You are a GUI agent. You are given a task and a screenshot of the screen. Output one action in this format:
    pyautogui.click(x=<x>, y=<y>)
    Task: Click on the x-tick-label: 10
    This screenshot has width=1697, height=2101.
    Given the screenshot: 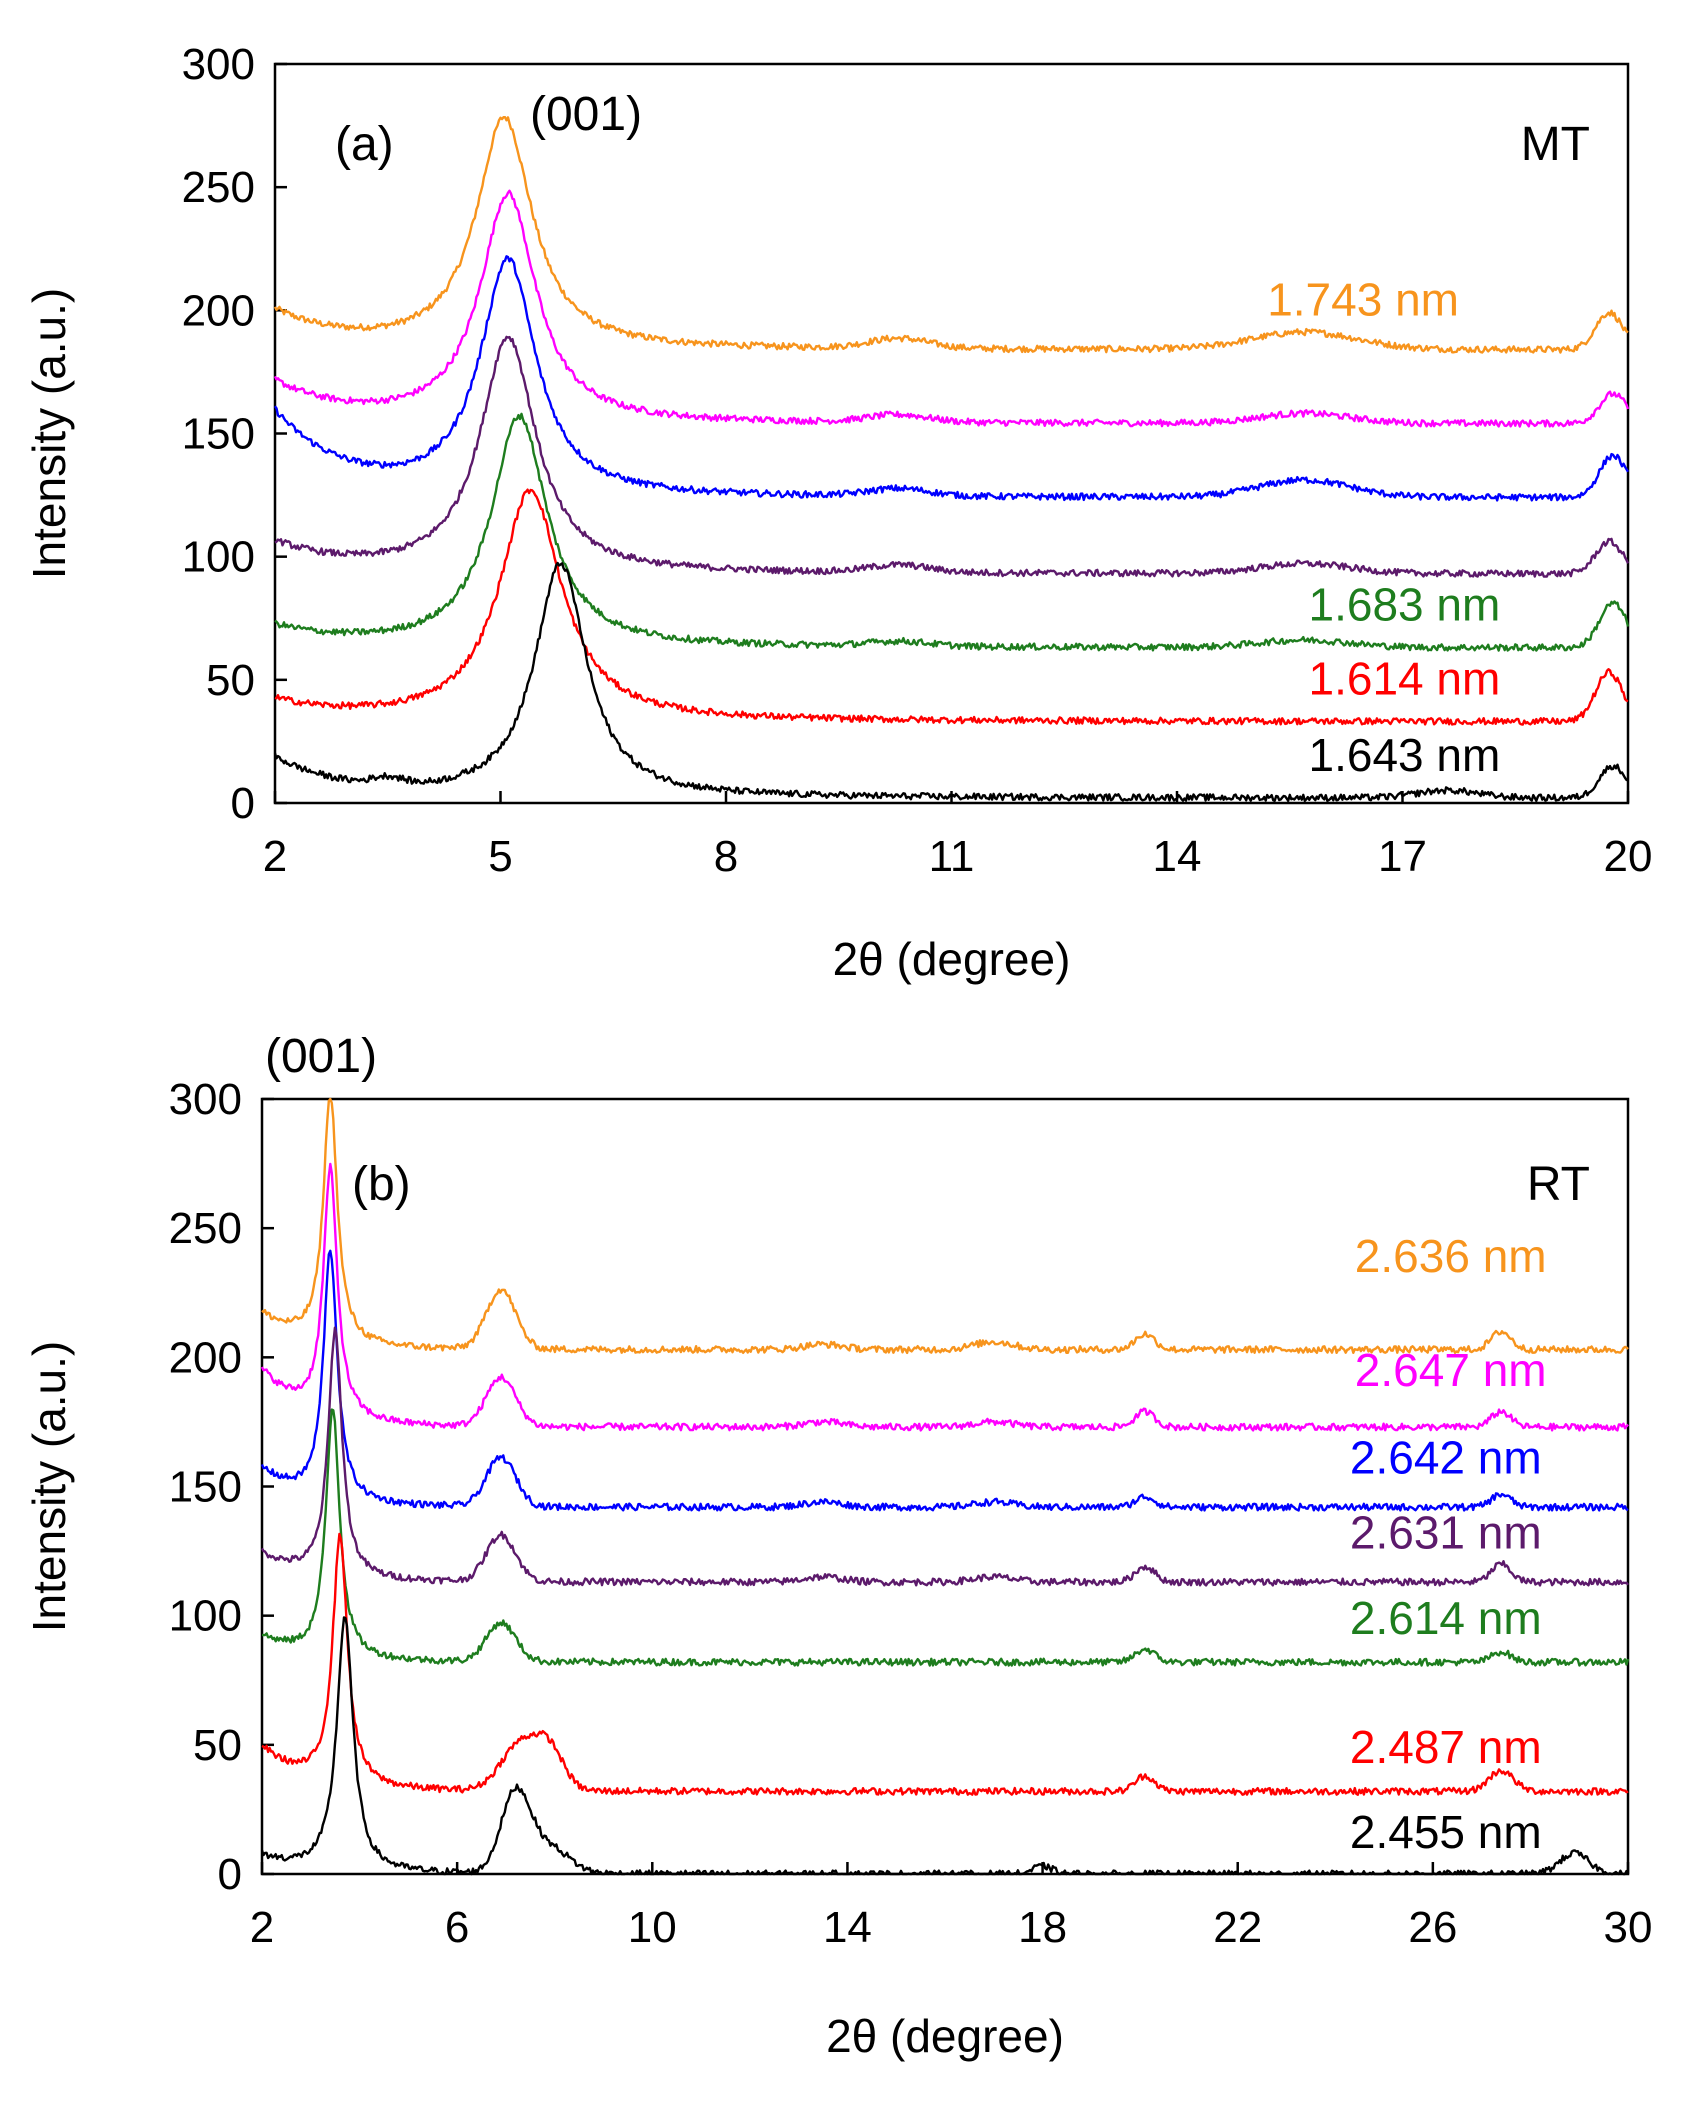 What is the action you would take?
    pyautogui.click(x=652, y=1927)
    